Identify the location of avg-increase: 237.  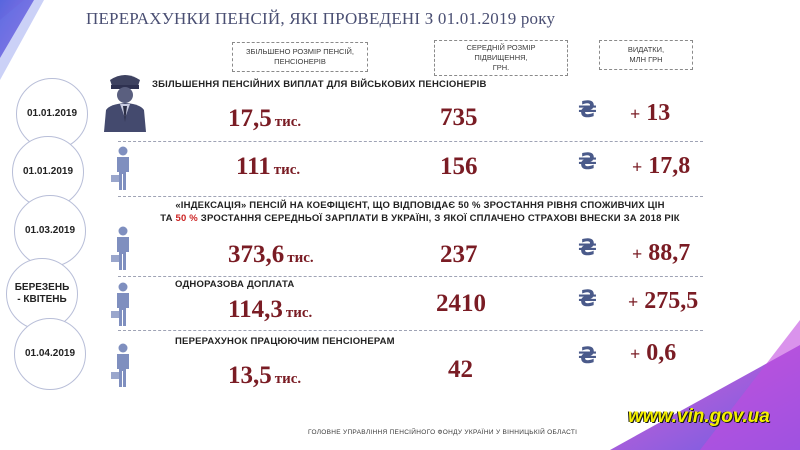
(459, 254).